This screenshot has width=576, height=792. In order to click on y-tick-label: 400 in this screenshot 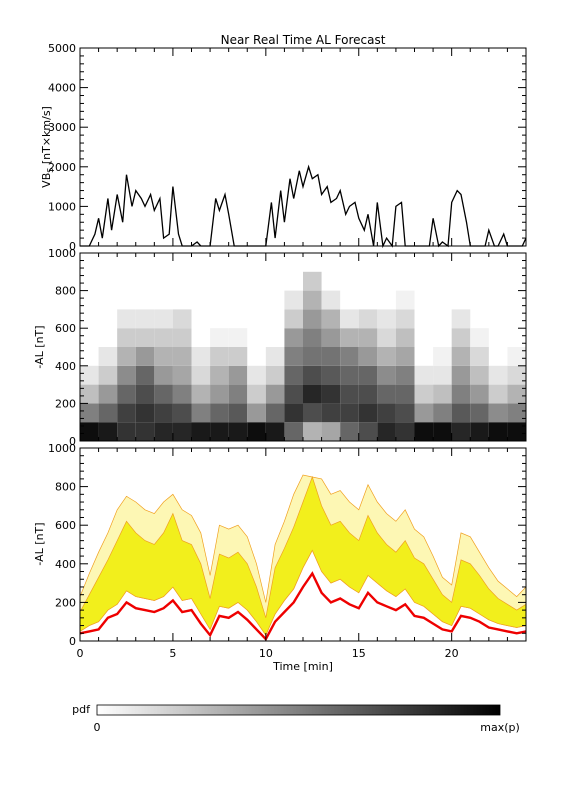, I will do `click(65, 366)`.